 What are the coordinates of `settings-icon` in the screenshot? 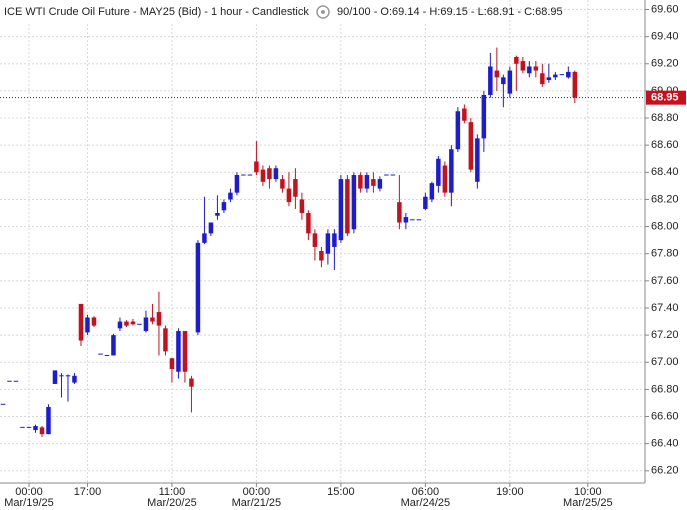 It's located at (323, 12).